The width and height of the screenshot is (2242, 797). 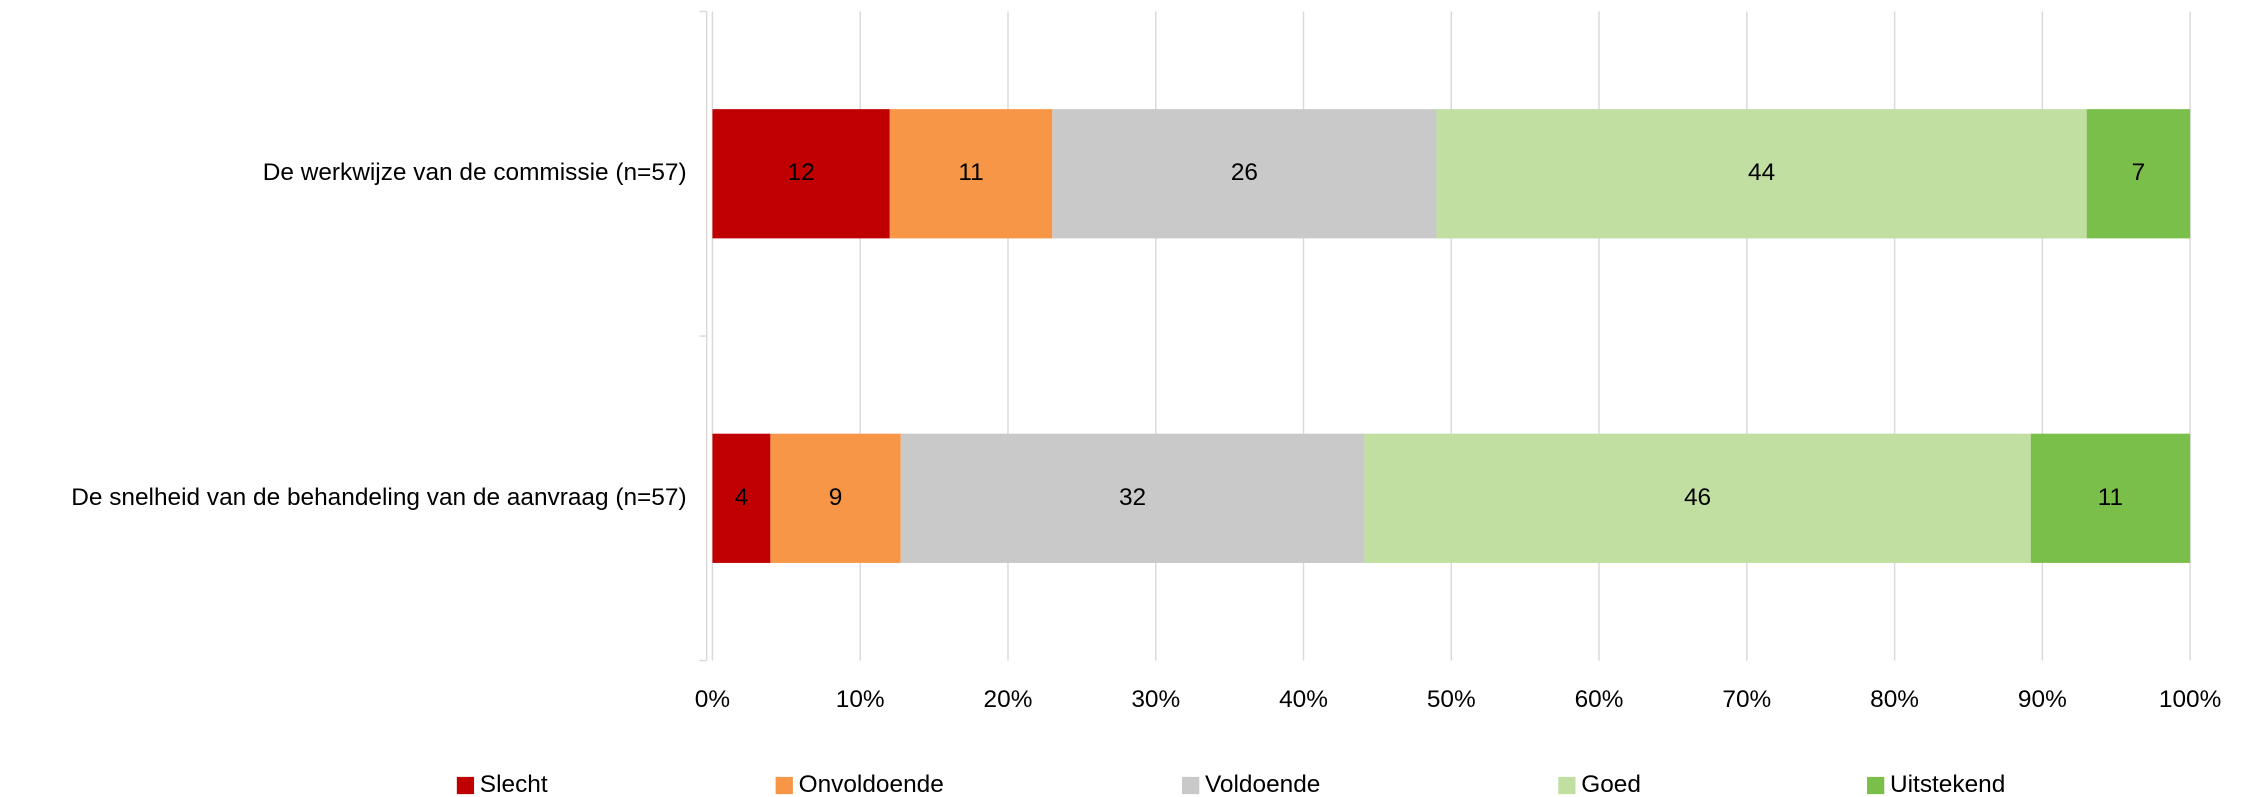 I want to click on data-label: 32, so click(x=1132, y=497).